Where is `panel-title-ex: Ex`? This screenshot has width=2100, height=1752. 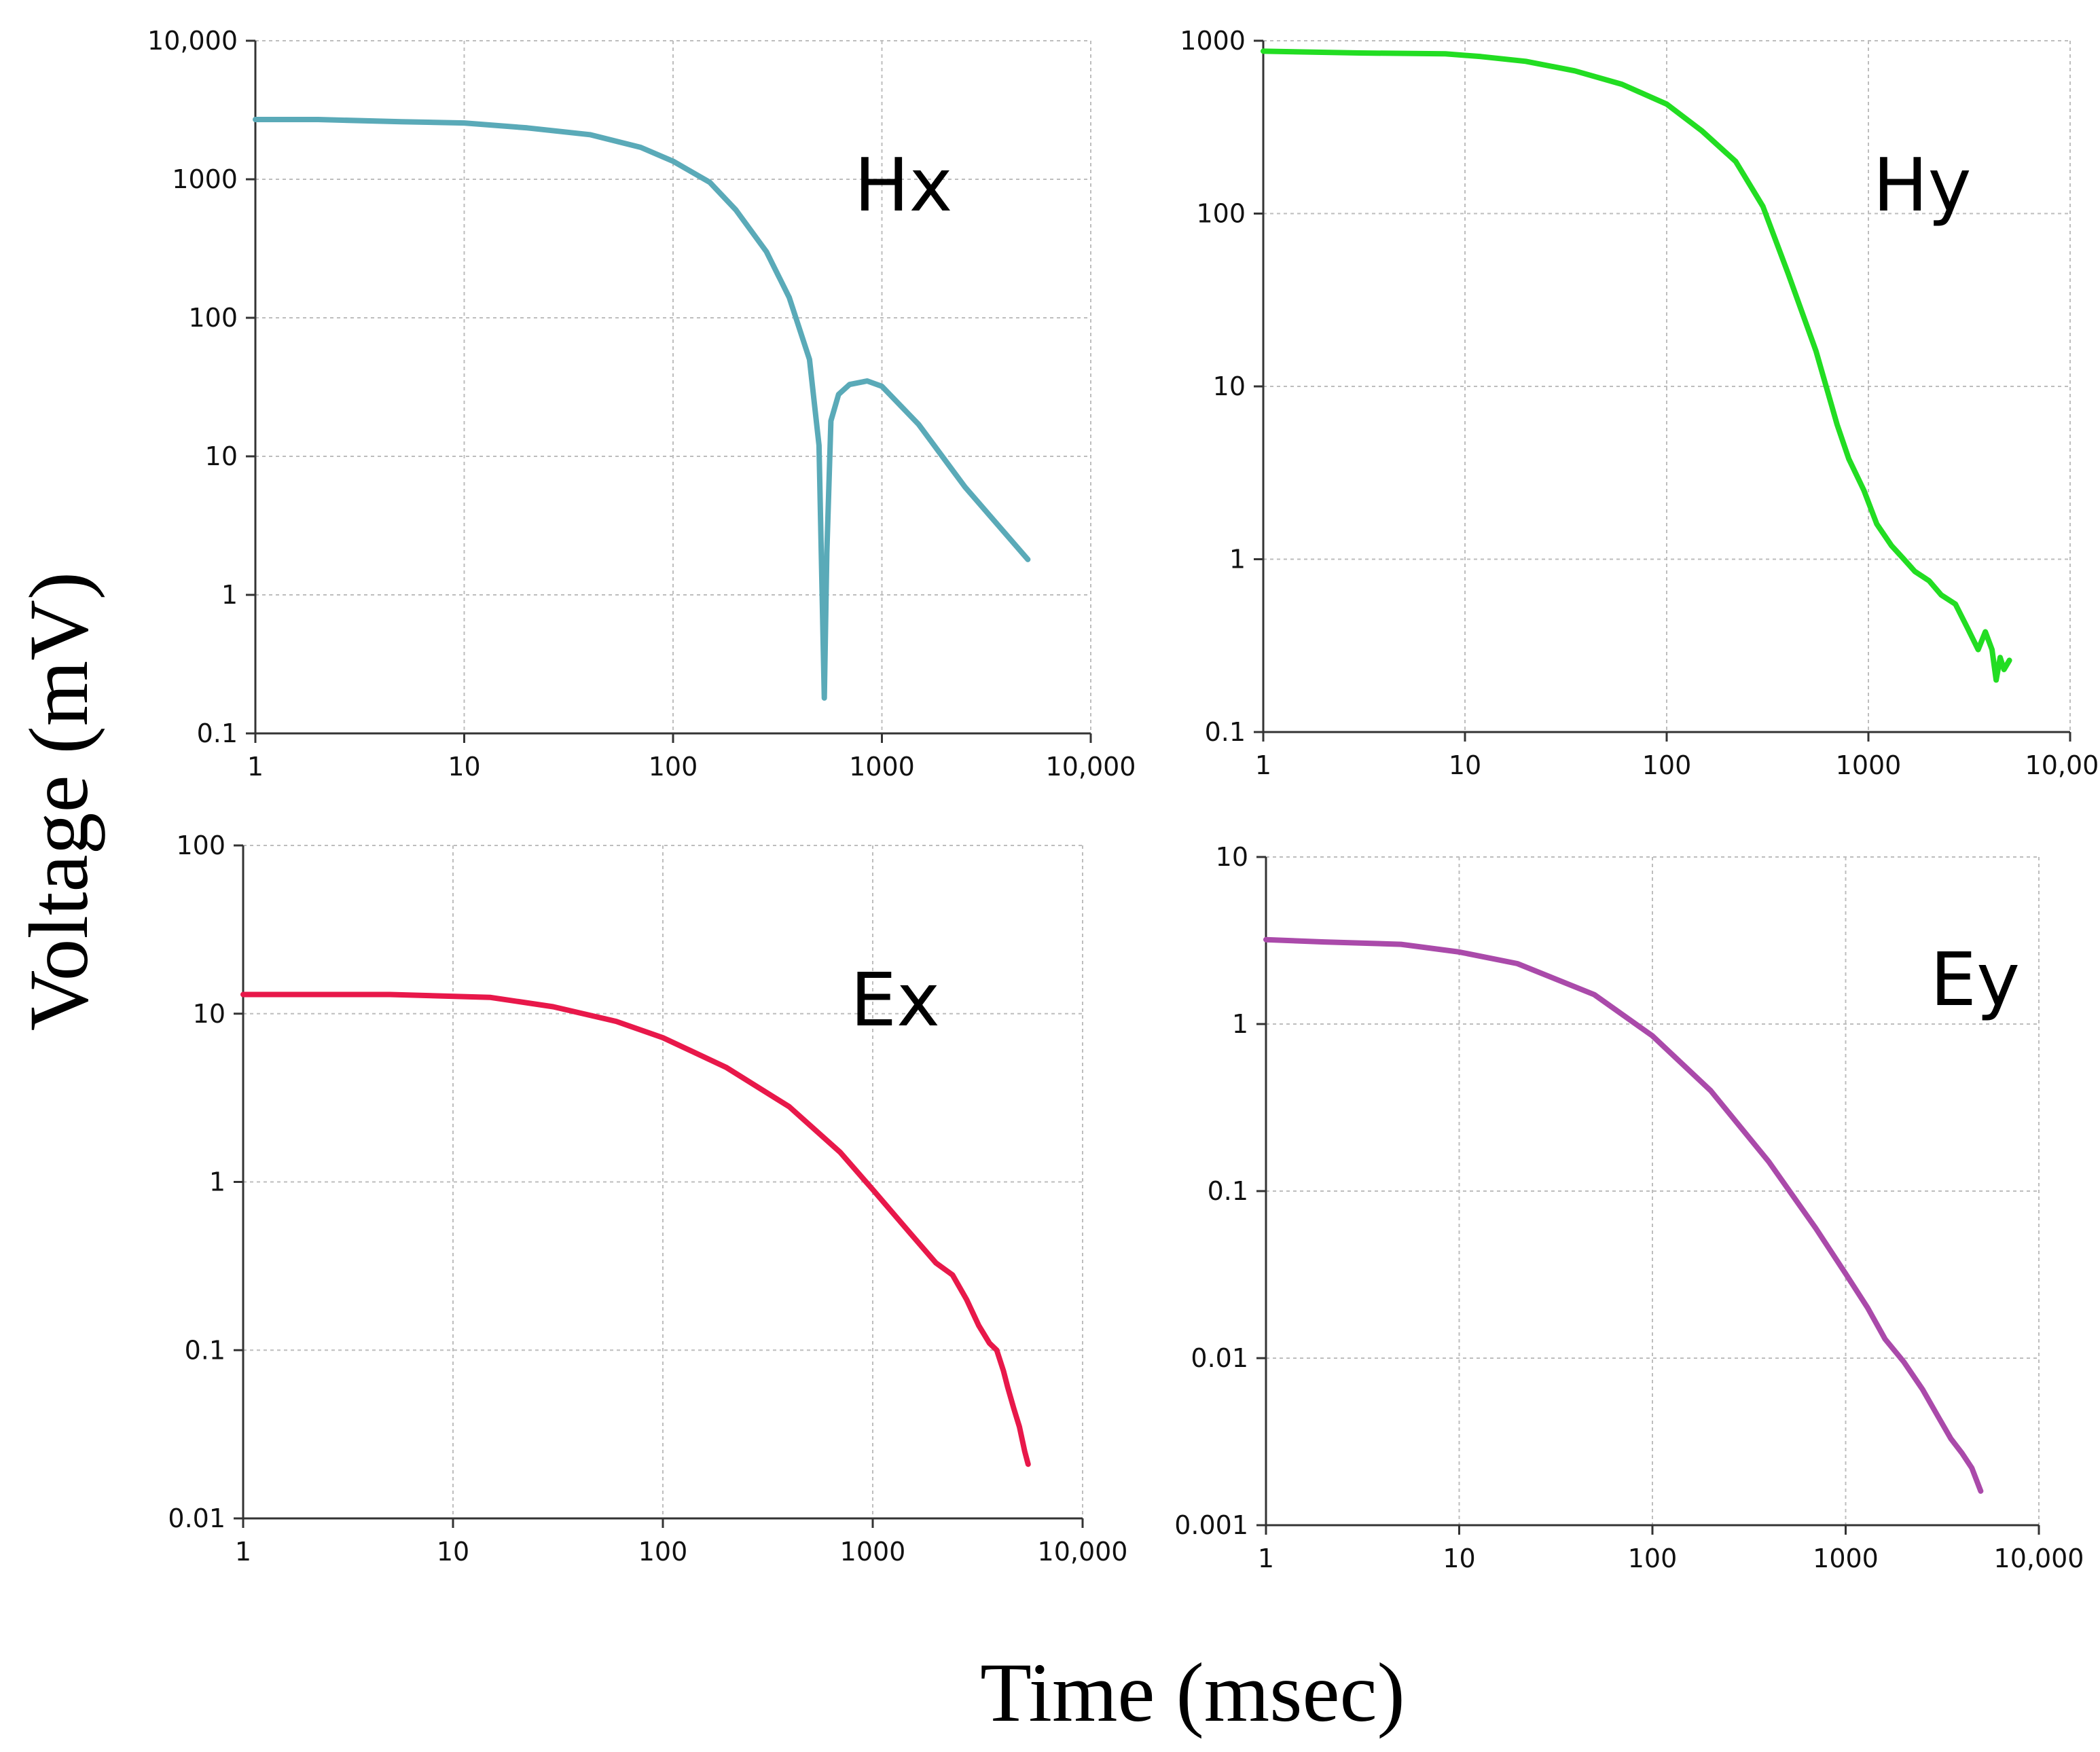 panel-title-ex: Ex is located at coordinates (895, 1000).